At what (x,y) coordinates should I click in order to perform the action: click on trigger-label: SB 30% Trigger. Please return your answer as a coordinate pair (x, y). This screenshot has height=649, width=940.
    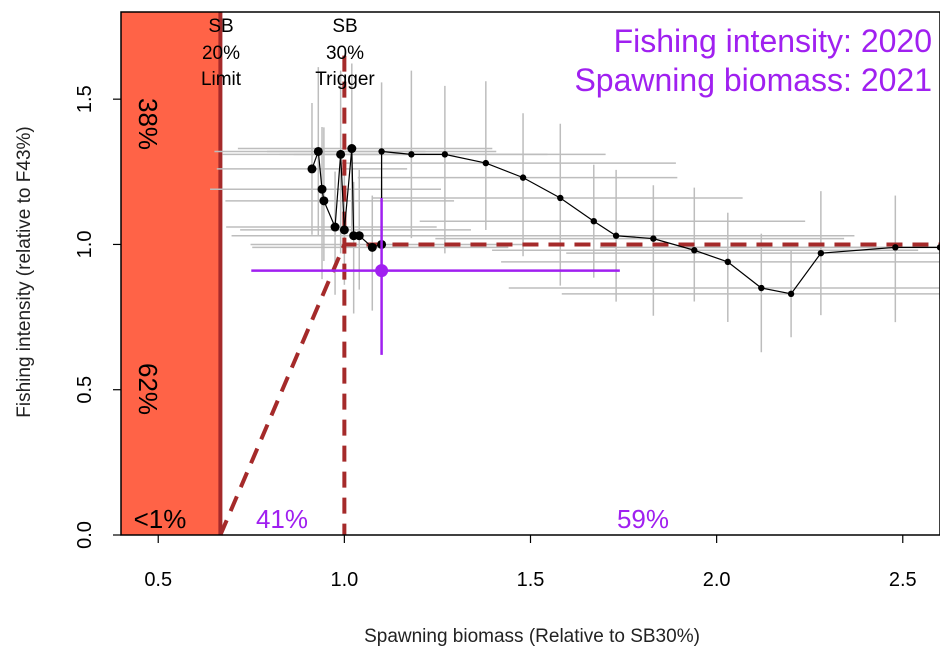
    Looking at the image, I should click on (345, 53).